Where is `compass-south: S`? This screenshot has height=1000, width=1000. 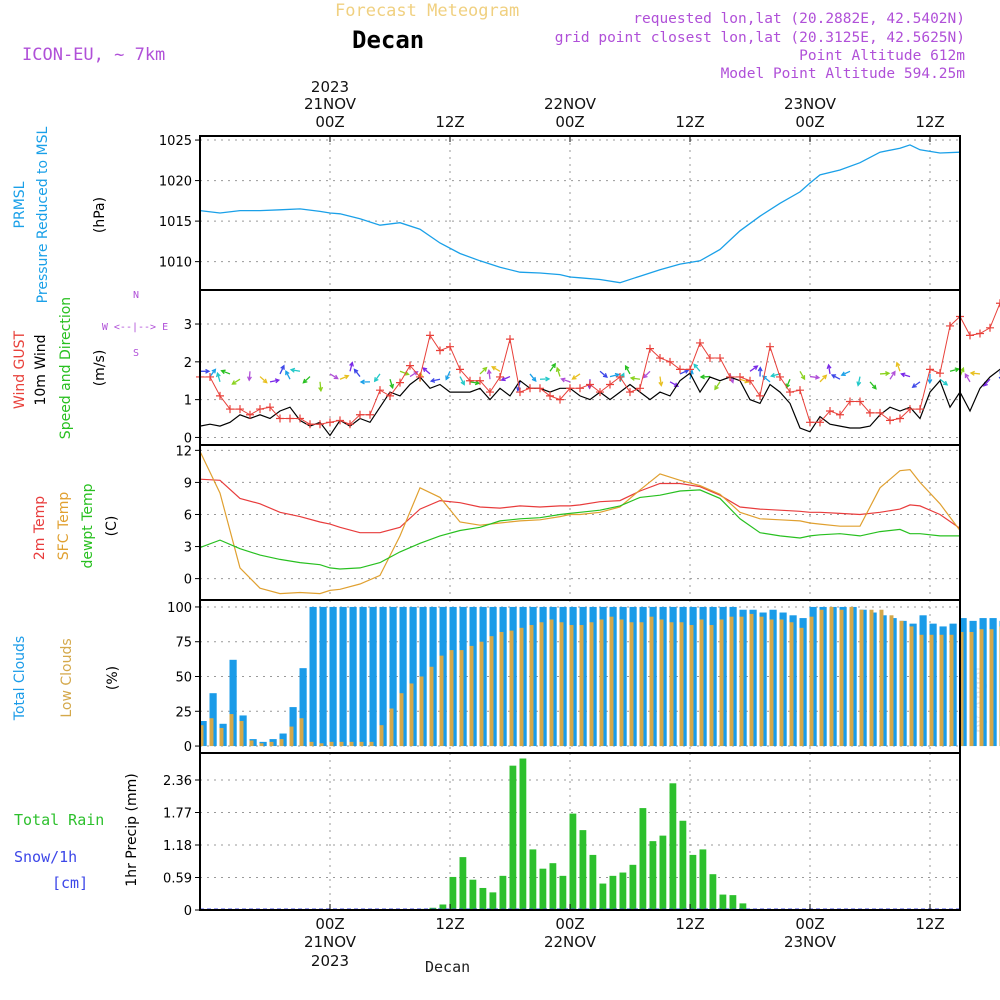 compass-south: S is located at coordinates (136, 353).